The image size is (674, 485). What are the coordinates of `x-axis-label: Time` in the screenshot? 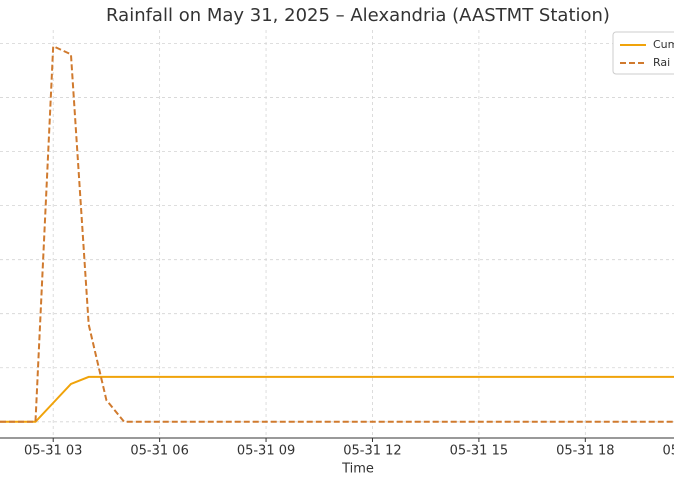 It's located at (357, 469).